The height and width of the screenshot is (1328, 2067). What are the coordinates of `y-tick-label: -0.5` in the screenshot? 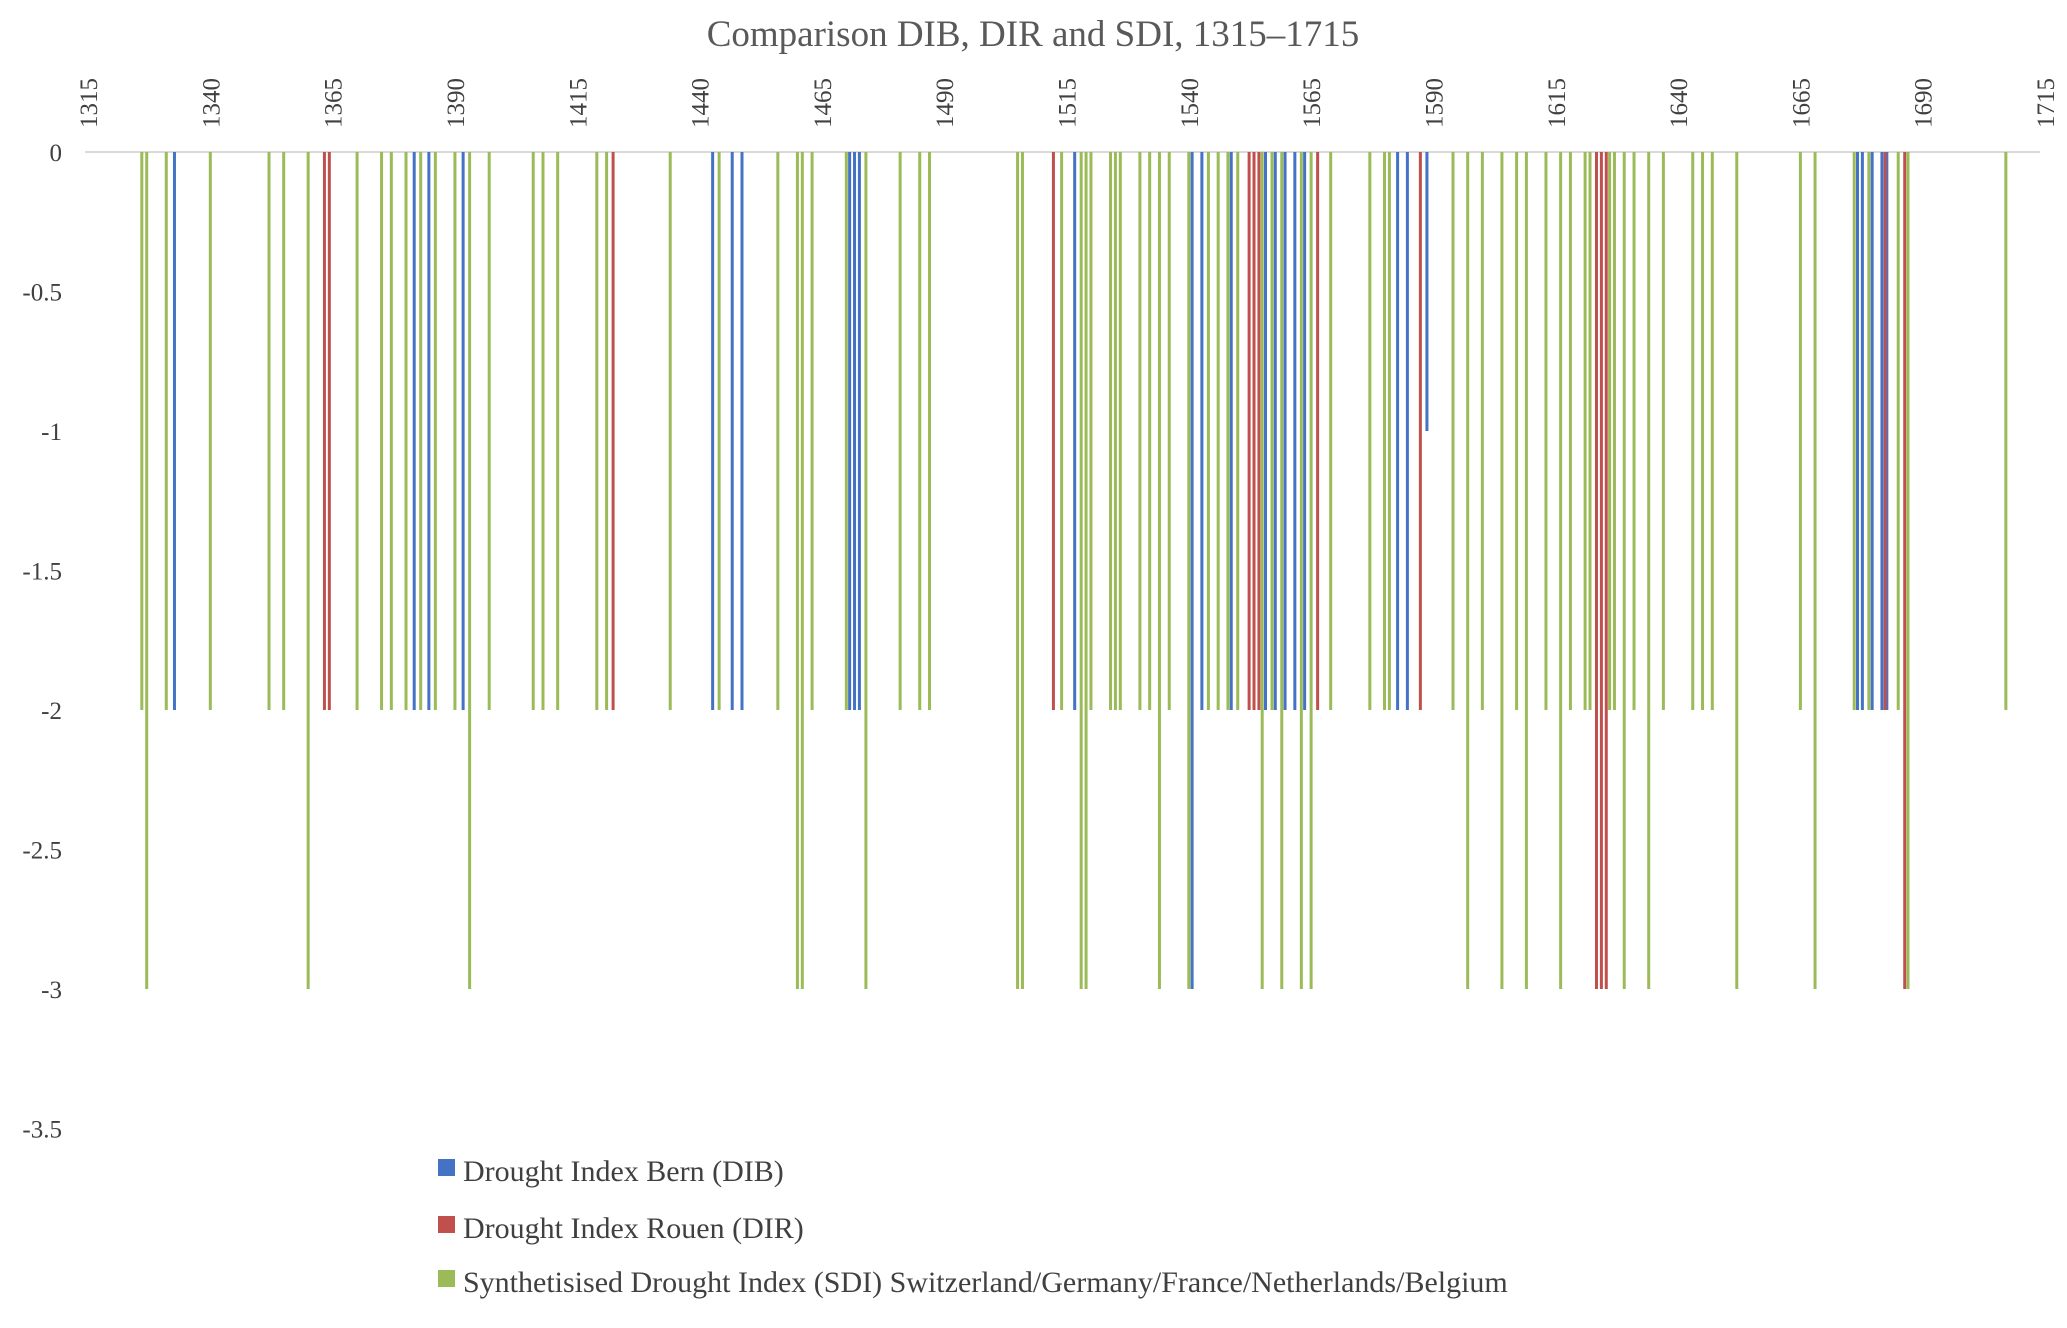 It's located at (42, 293).